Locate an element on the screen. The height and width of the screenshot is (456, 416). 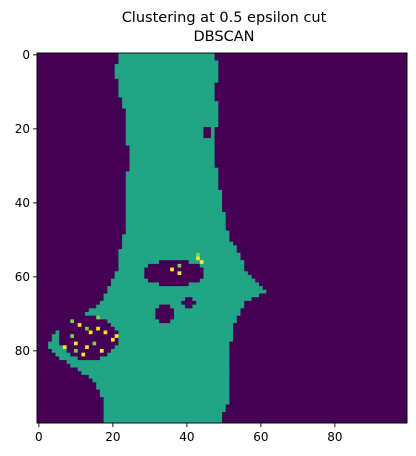
y-tick-label: 0 is located at coordinates (26, 55).